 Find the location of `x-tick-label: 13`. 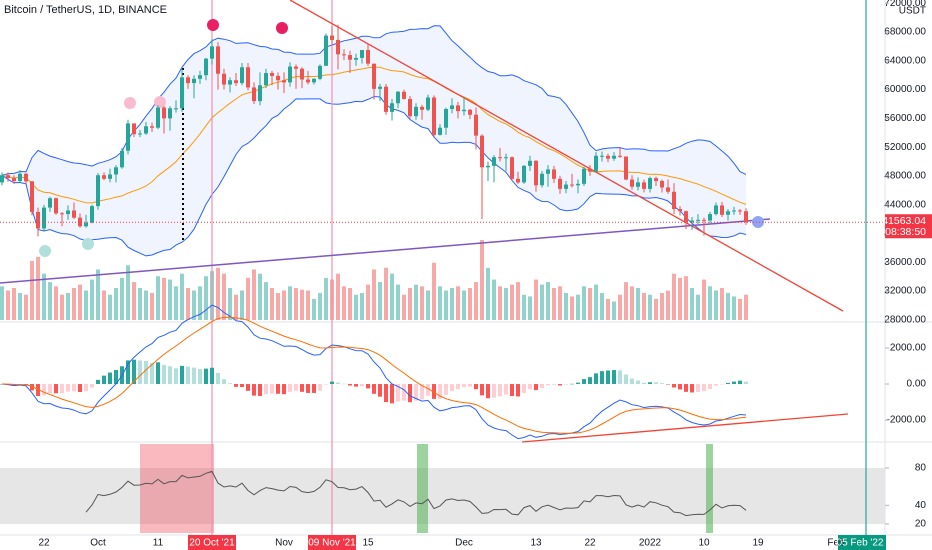

x-tick-label: 13 is located at coordinates (536, 543).